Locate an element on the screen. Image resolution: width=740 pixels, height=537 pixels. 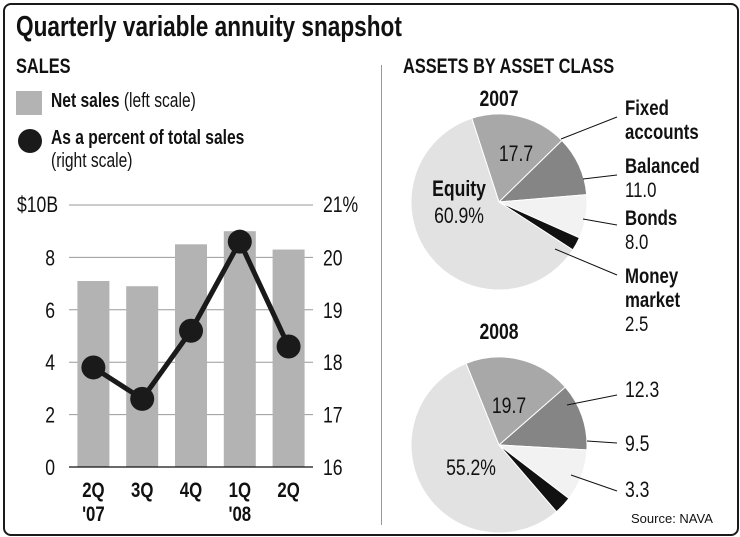
right-axis-tick: 18 is located at coordinates (333, 363).